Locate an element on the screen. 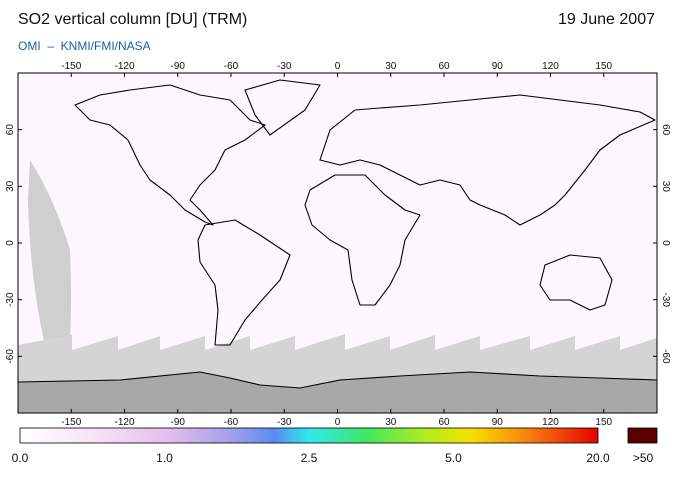 The height and width of the screenshot is (485, 676). australia is located at coordinates (576, 282).